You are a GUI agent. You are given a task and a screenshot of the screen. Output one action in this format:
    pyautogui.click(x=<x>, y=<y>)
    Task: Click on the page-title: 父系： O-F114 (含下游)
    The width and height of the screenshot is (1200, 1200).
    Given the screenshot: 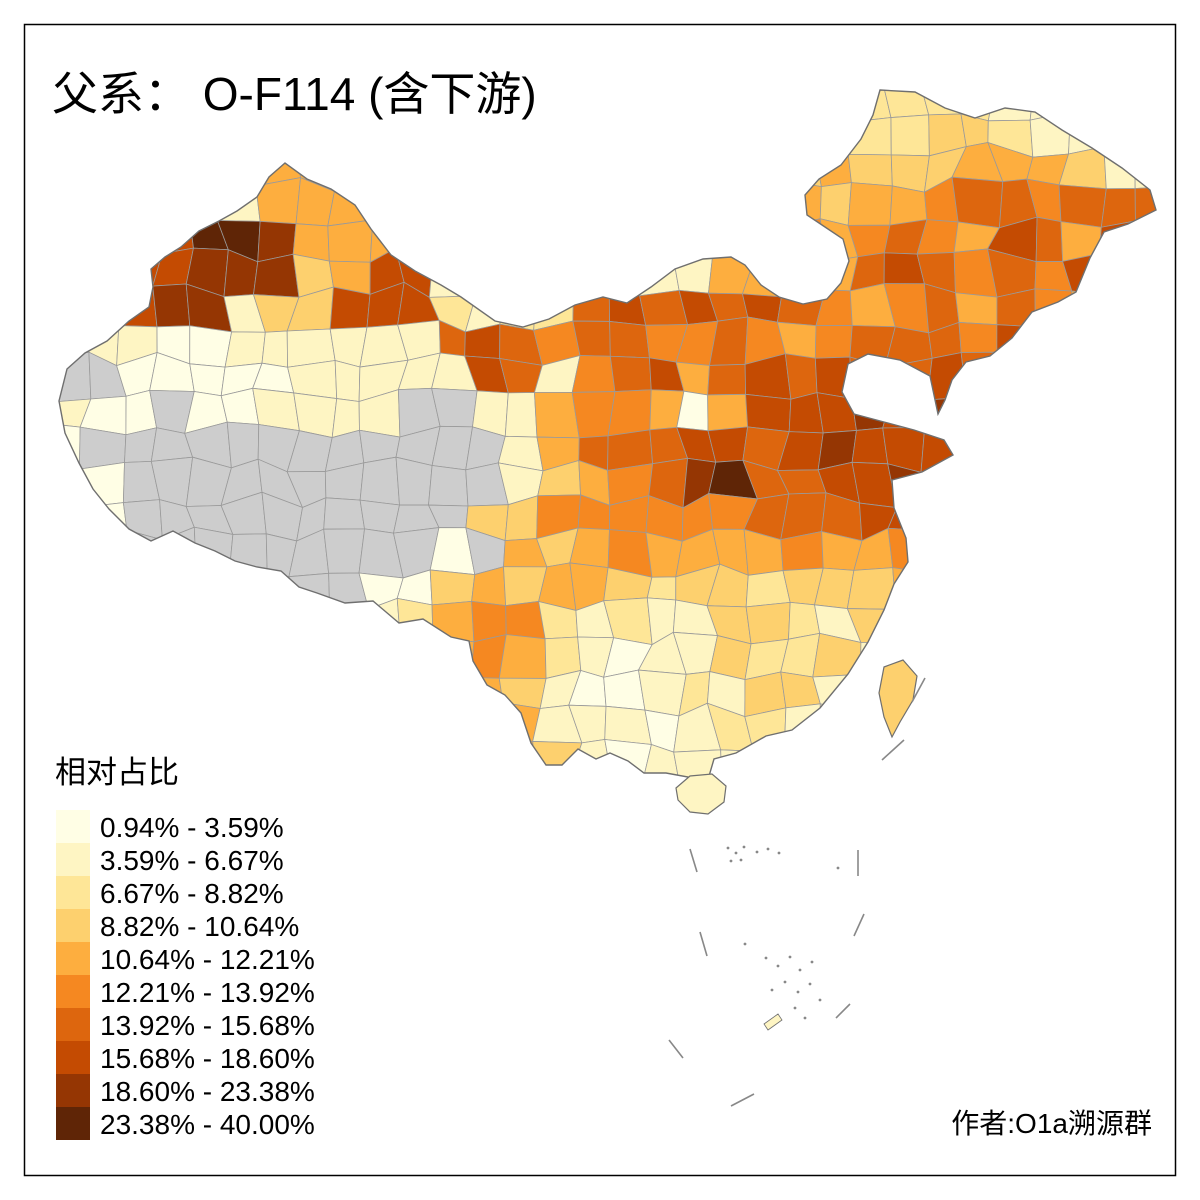 What is the action you would take?
    pyautogui.click(x=294, y=94)
    